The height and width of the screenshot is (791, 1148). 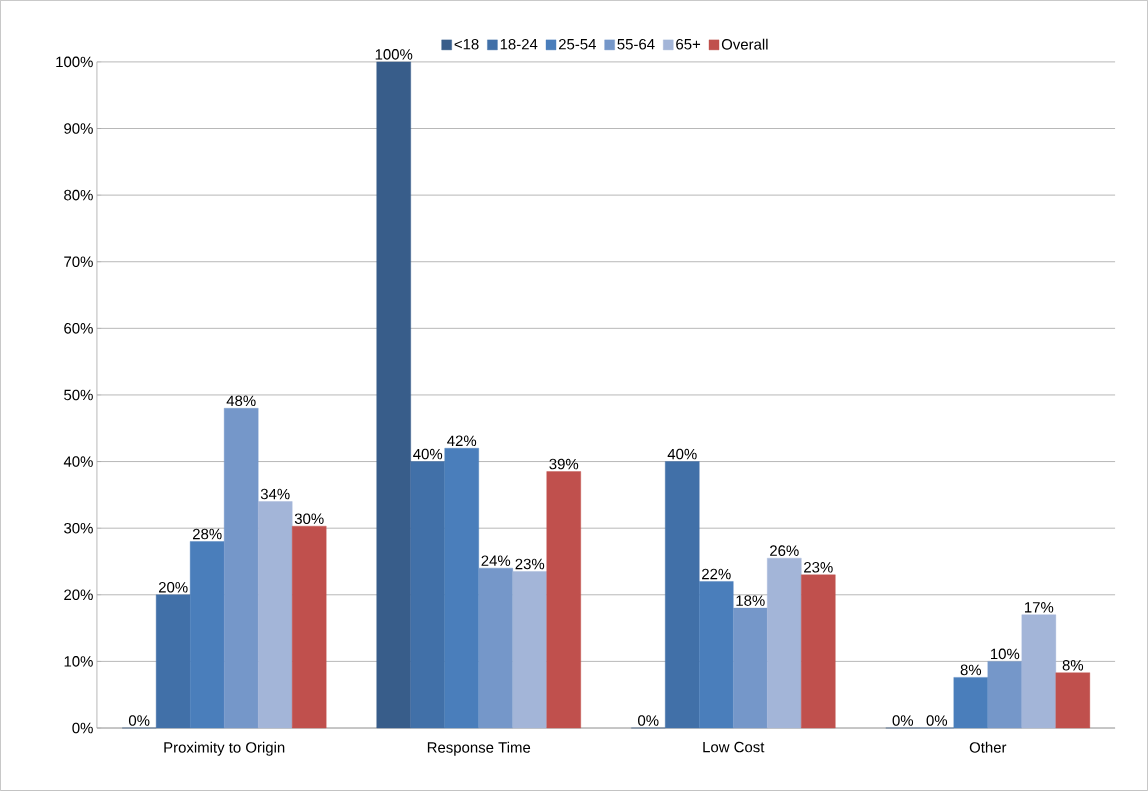 What do you see at coordinates (519, 44) in the screenshot?
I see `legend-label: 18-24` at bounding box center [519, 44].